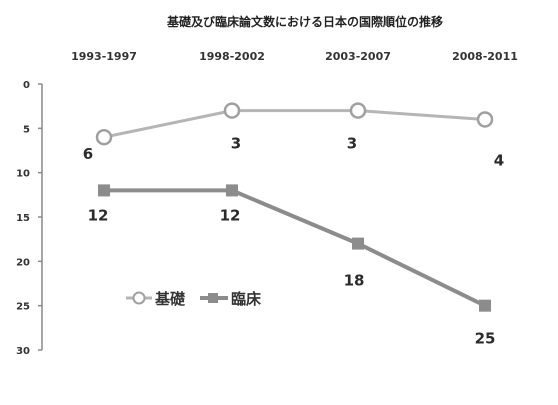 The width and height of the screenshot is (558, 405). What do you see at coordinates (88, 154) in the screenshot?
I see `data-label: 6` at bounding box center [88, 154].